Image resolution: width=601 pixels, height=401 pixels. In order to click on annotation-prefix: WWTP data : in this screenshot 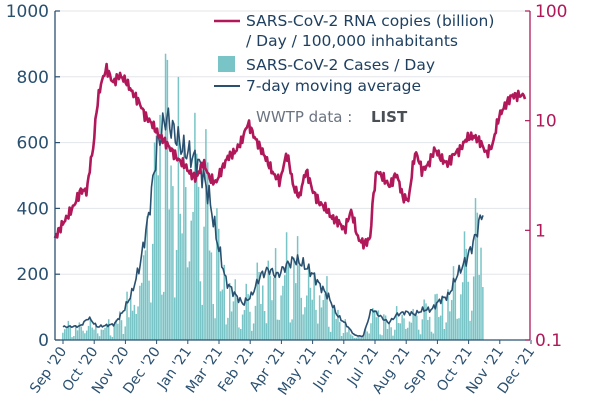, I will do `click(304, 117)`.